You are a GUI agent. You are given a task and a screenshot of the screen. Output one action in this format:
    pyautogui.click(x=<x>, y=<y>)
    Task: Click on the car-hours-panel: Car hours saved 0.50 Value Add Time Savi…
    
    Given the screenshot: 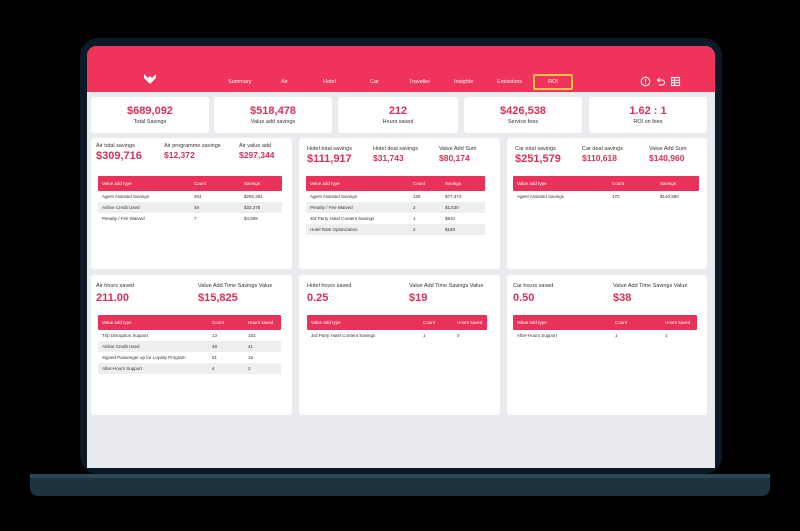 What is the action you would take?
    pyautogui.click(x=607, y=345)
    